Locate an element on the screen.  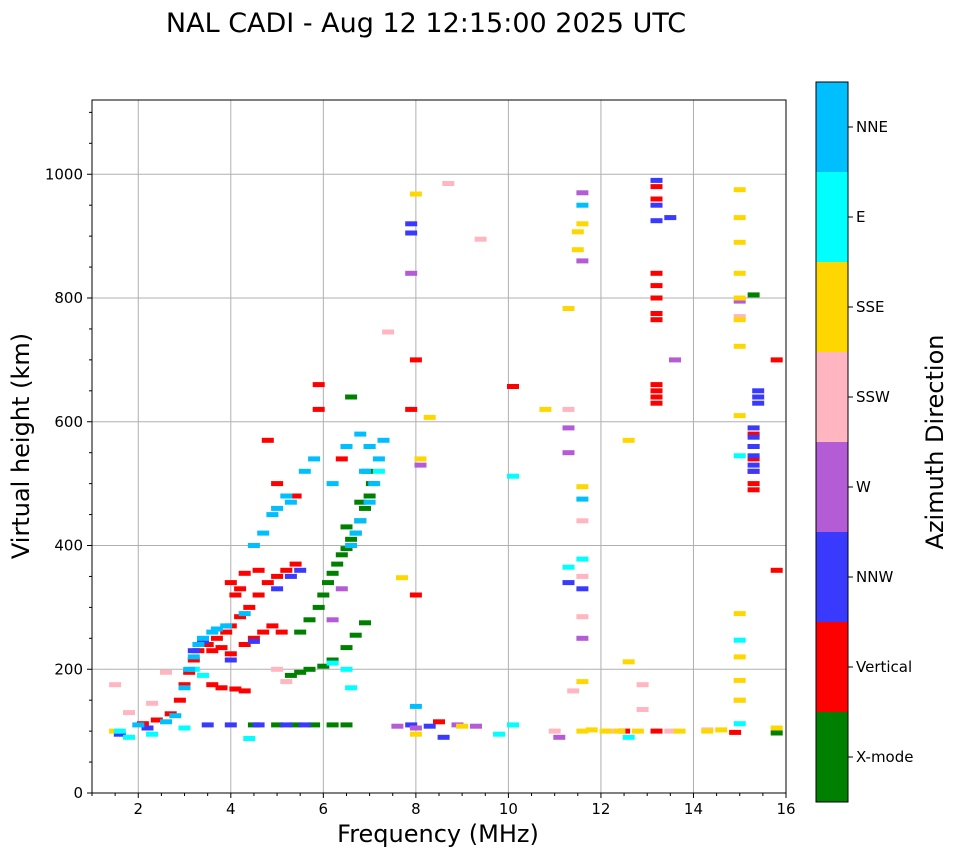
x-axis-label: Frequency (MHz) is located at coordinates (438, 834).